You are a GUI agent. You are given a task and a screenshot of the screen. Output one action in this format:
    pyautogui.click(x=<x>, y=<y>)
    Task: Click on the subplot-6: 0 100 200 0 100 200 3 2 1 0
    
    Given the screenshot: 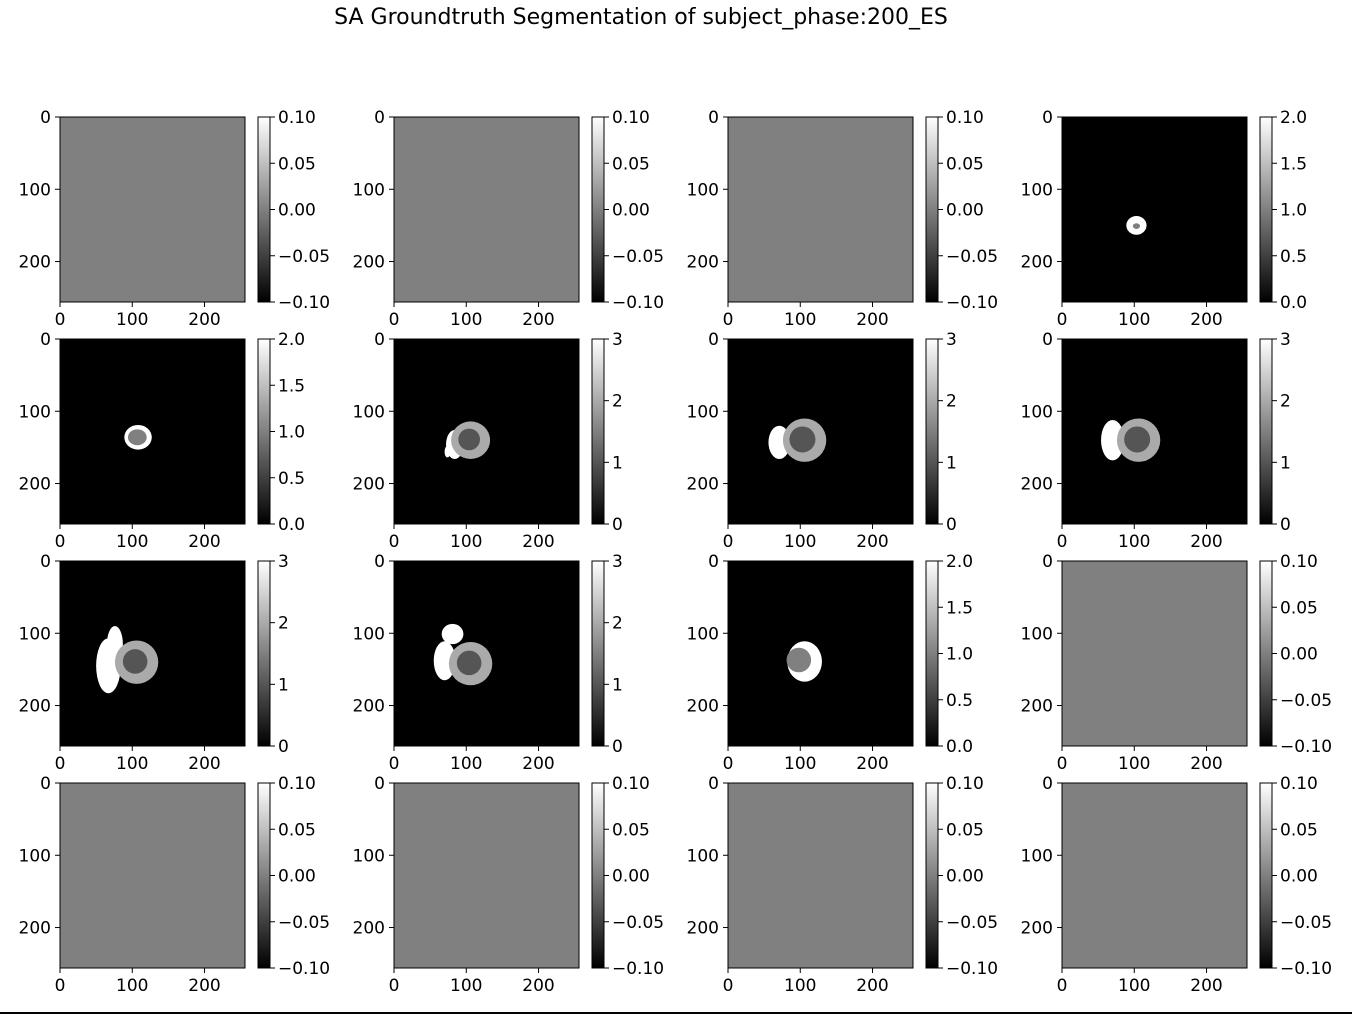 What is the action you would take?
    pyautogui.click(x=488, y=441)
    